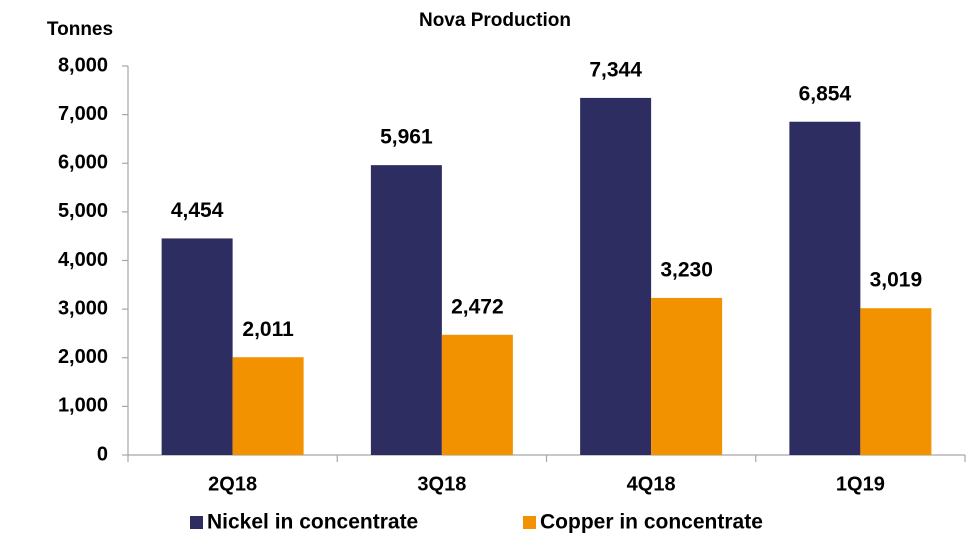  I want to click on legend-label: Copper in concentrate, so click(651, 522).